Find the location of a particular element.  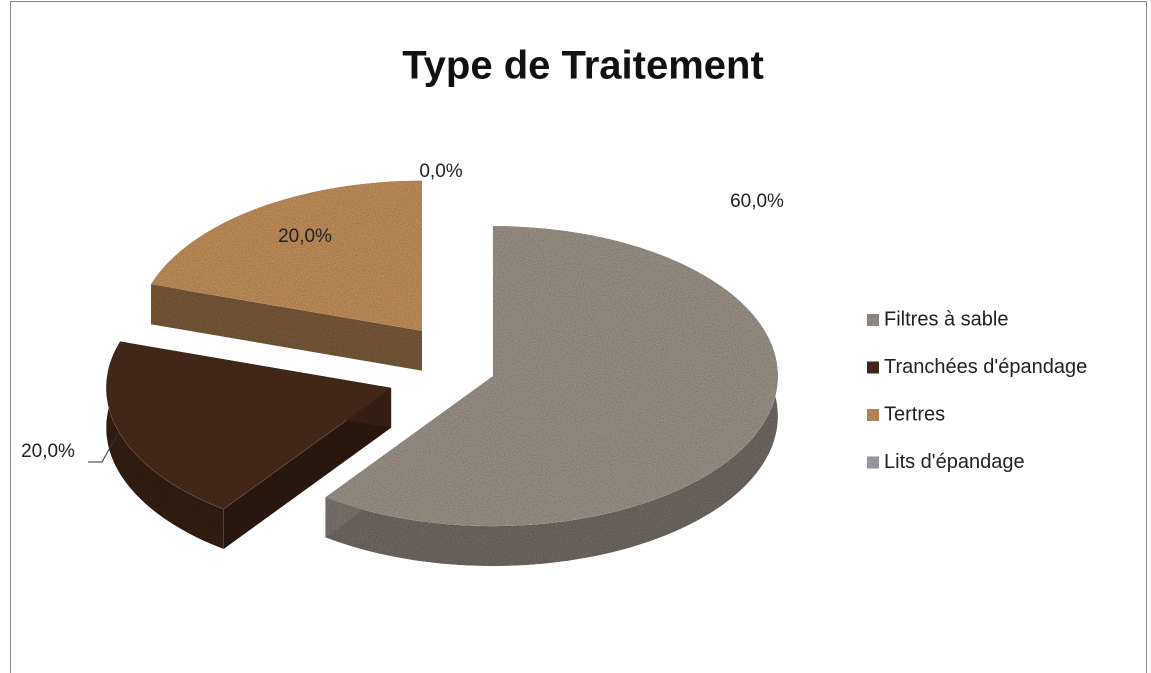

legend-label: Lits d'épandage is located at coordinates (954, 462).